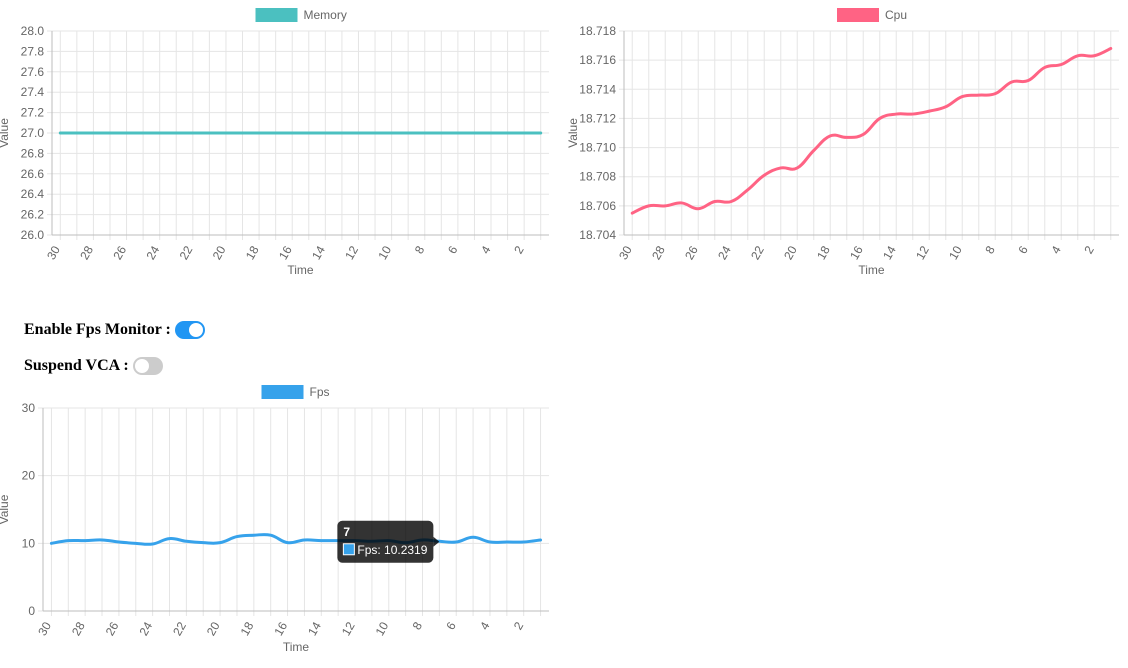 The height and width of the screenshot is (668, 1128). What do you see at coordinates (33, 113) in the screenshot?
I see `y-tick-label: 27.2` at bounding box center [33, 113].